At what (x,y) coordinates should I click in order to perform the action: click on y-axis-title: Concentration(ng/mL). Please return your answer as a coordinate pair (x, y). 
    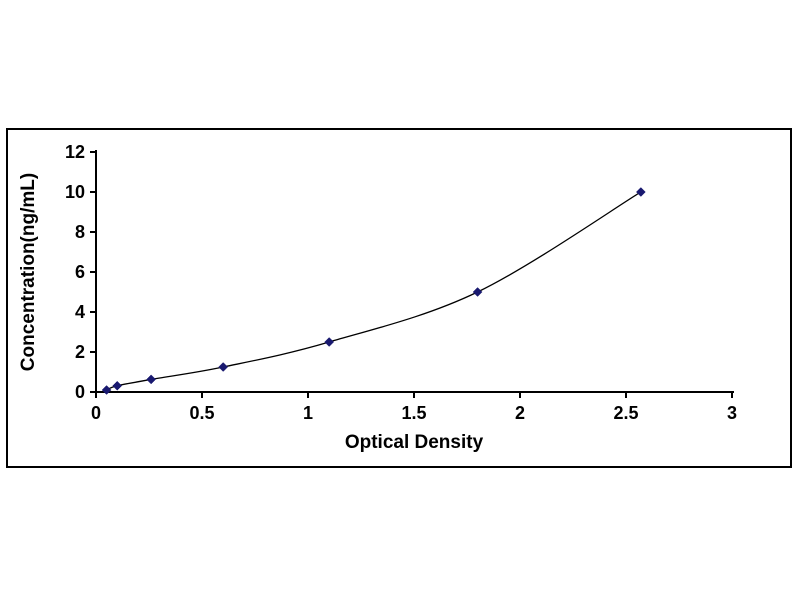
    Looking at the image, I should click on (28, 272).